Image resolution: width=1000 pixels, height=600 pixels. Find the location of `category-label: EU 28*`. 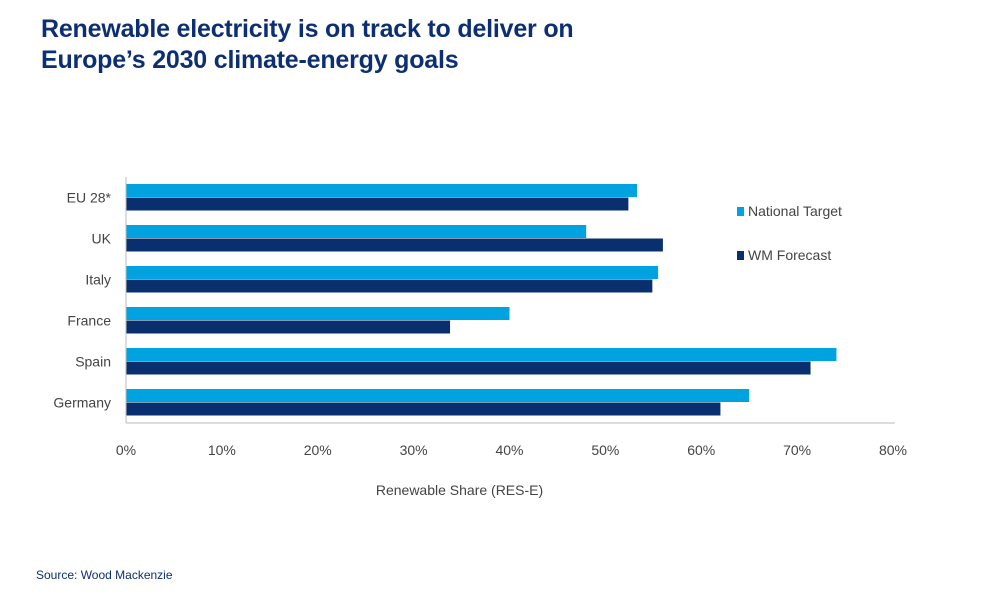

category-label: EU 28* is located at coordinates (89, 198).